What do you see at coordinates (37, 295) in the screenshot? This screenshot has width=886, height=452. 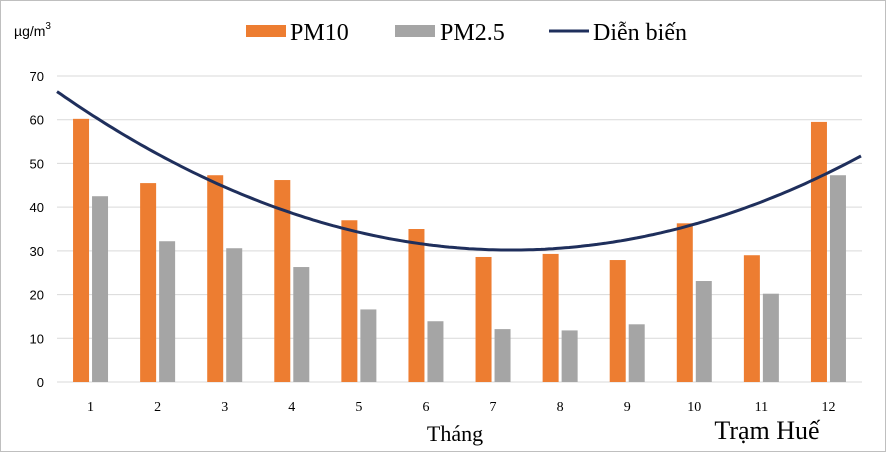 I see `y-tick-label: 20` at bounding box center [37, 295].